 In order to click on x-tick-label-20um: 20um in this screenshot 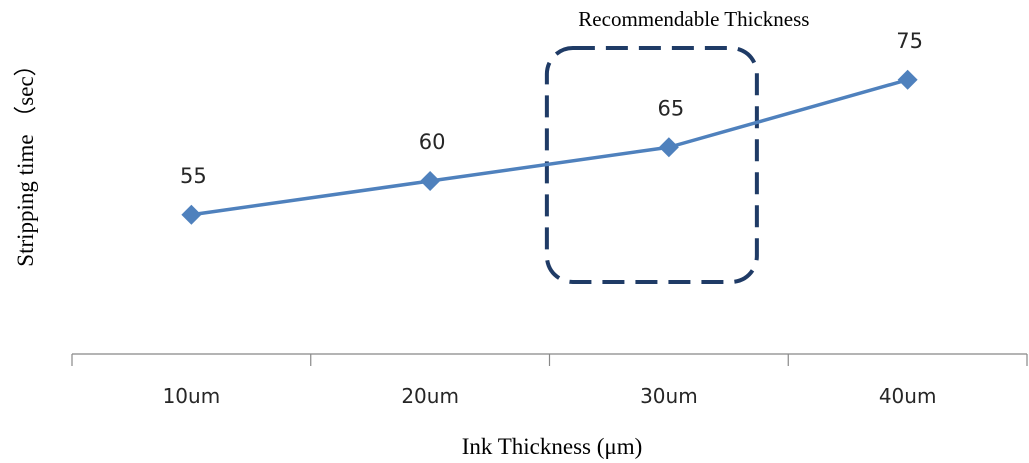, I will do `click(430, 396)`.